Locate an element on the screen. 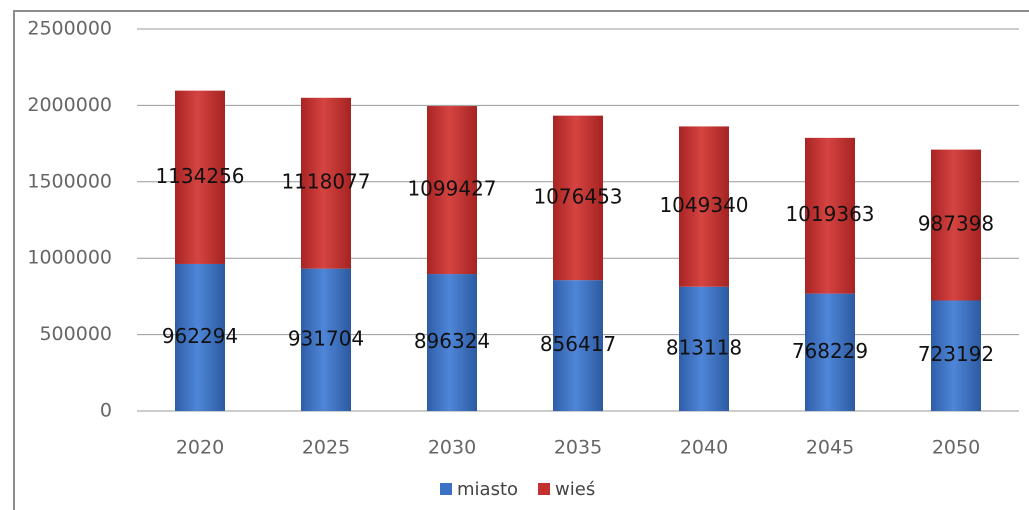  data-label: 1099427 is located at coordinates (451, 189).